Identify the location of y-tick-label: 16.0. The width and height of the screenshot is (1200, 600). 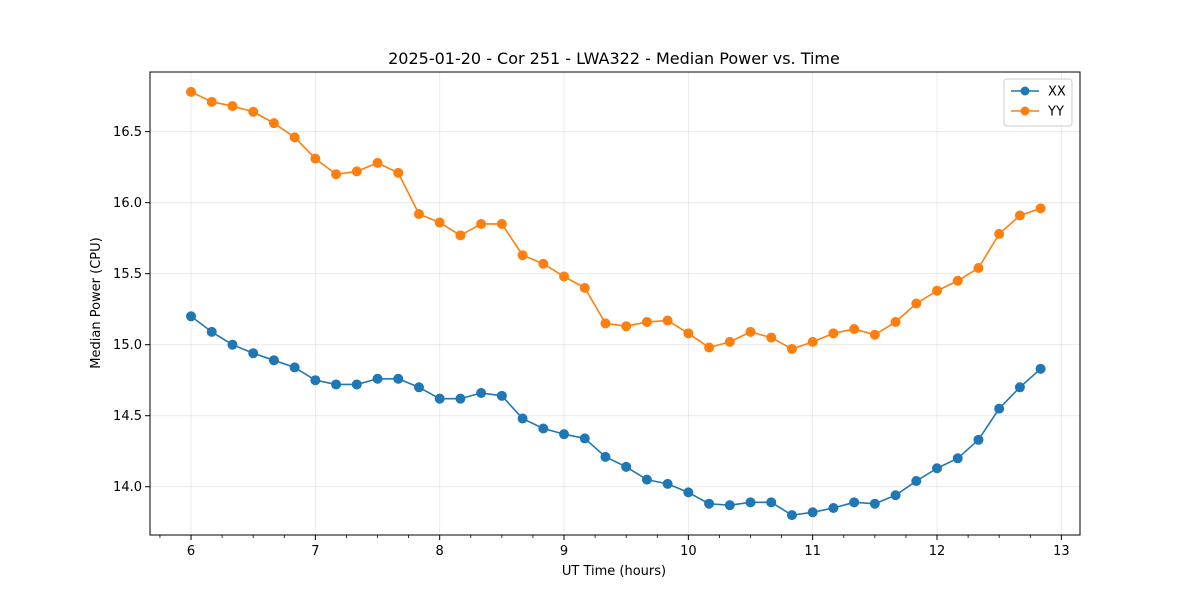
(127, 203).